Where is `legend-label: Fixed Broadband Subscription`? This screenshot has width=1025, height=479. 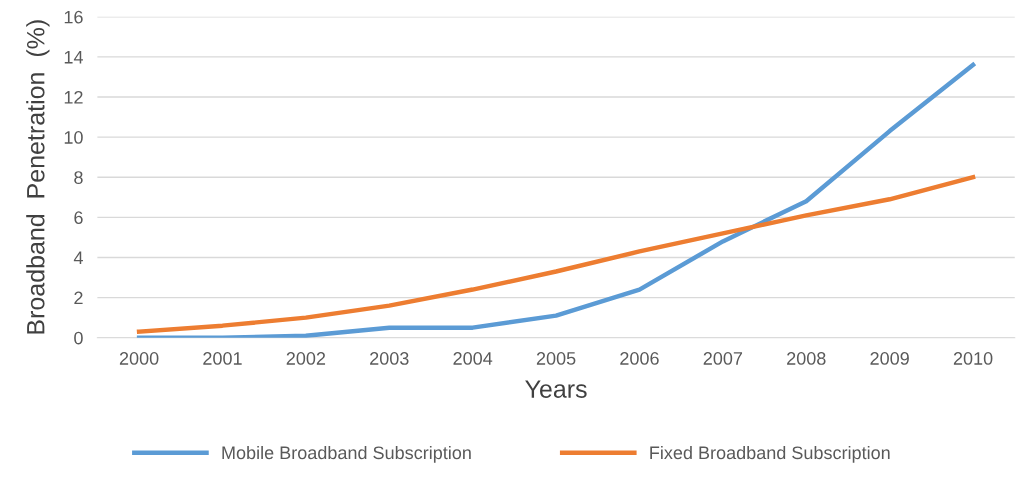
legend-label: Fixed Broadband Subscription is located at coordinates (770, 454).